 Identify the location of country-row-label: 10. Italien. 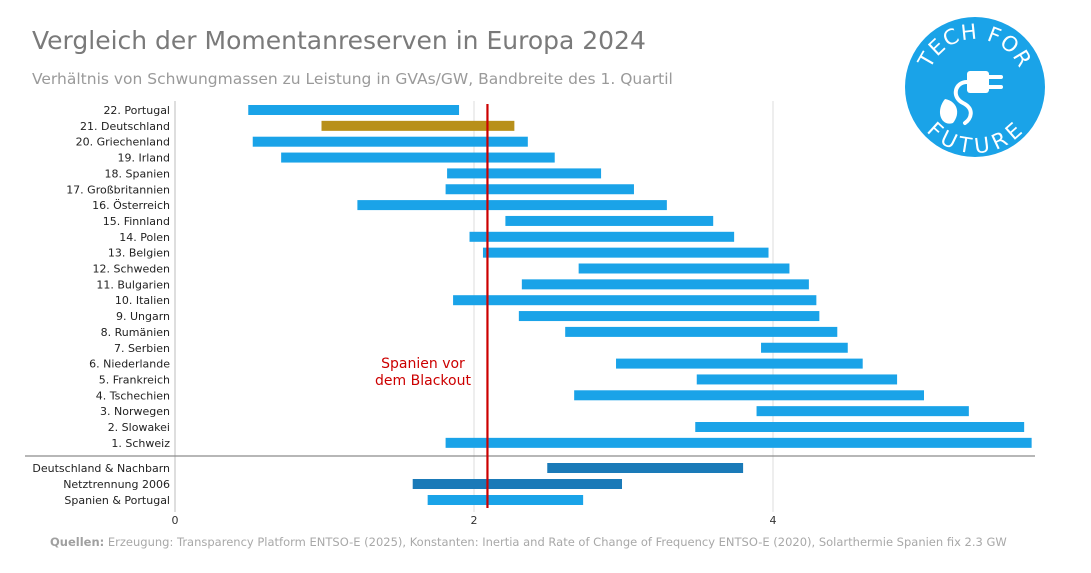
(142, 300).